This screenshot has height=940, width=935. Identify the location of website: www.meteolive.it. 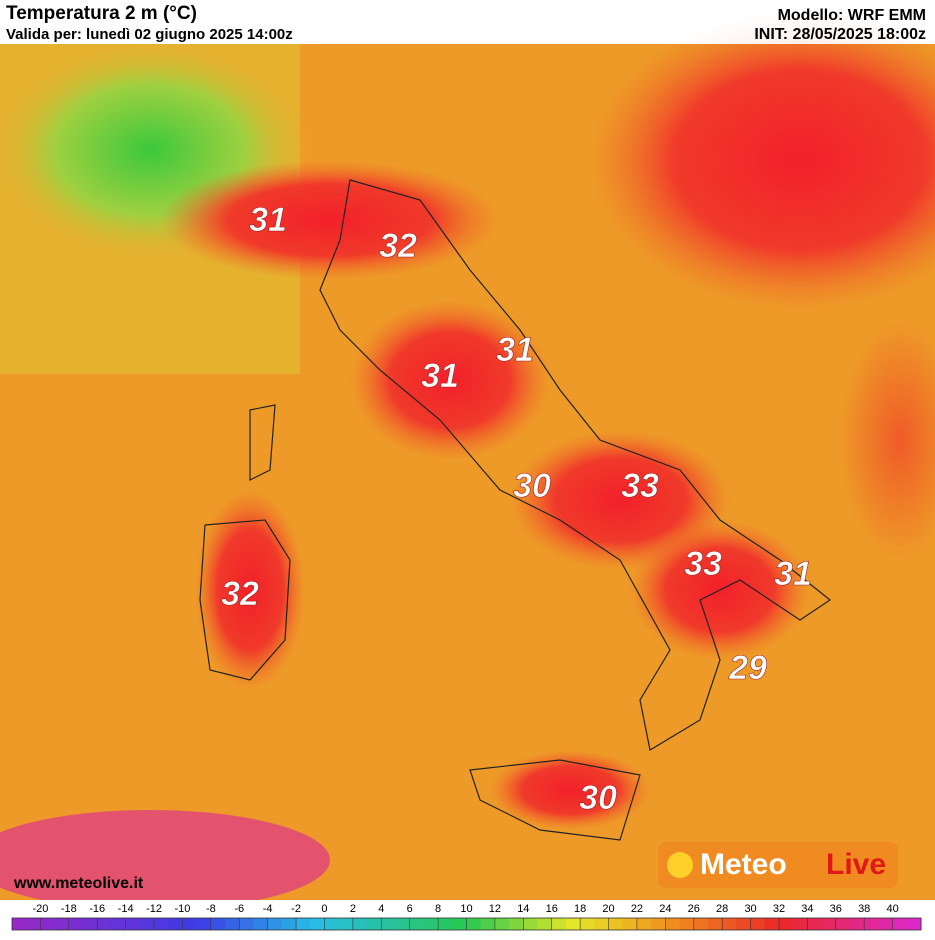
(78, 883).